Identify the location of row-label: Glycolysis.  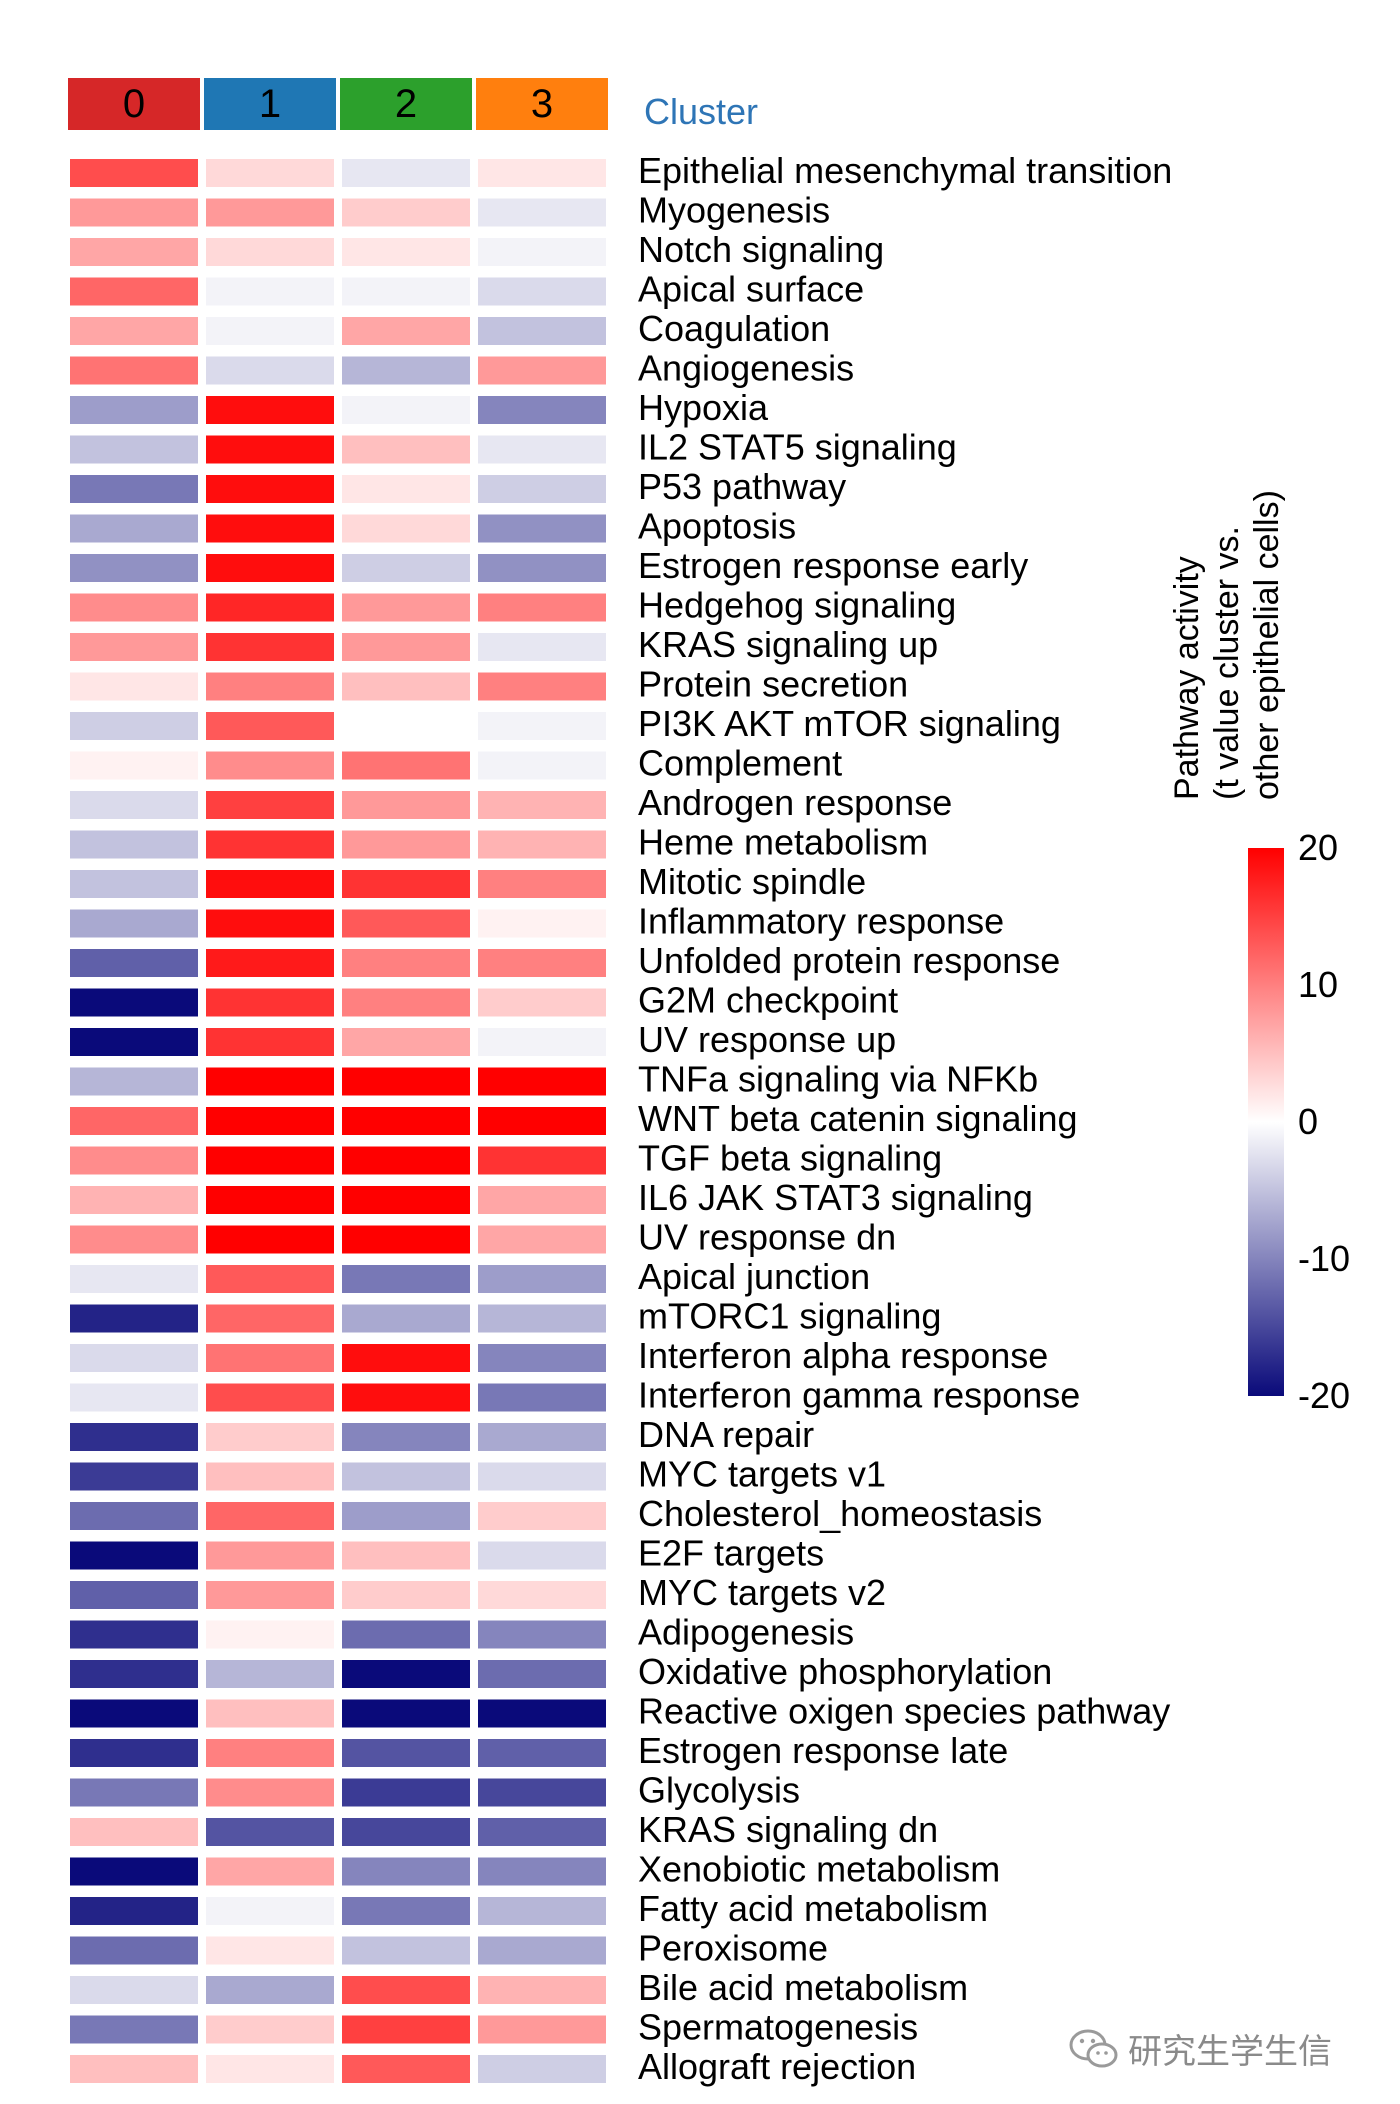
(719, 1790).